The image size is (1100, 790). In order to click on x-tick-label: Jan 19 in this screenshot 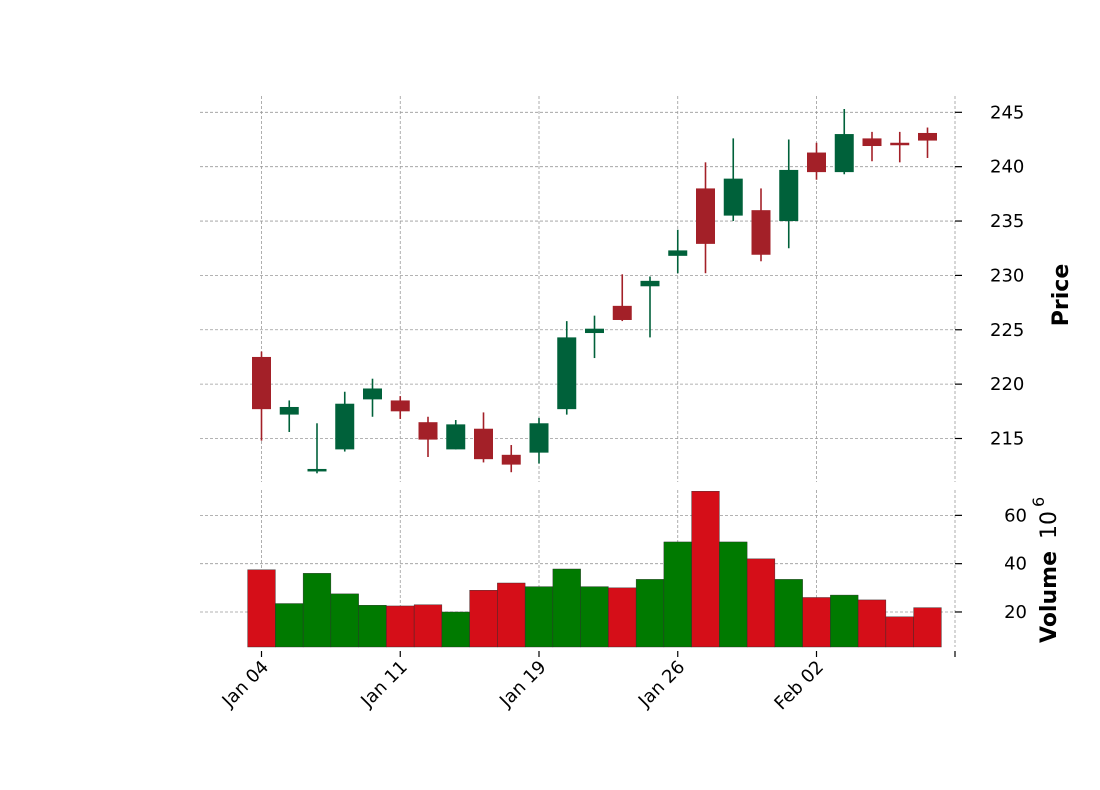, I will do `click(522, 684)`.